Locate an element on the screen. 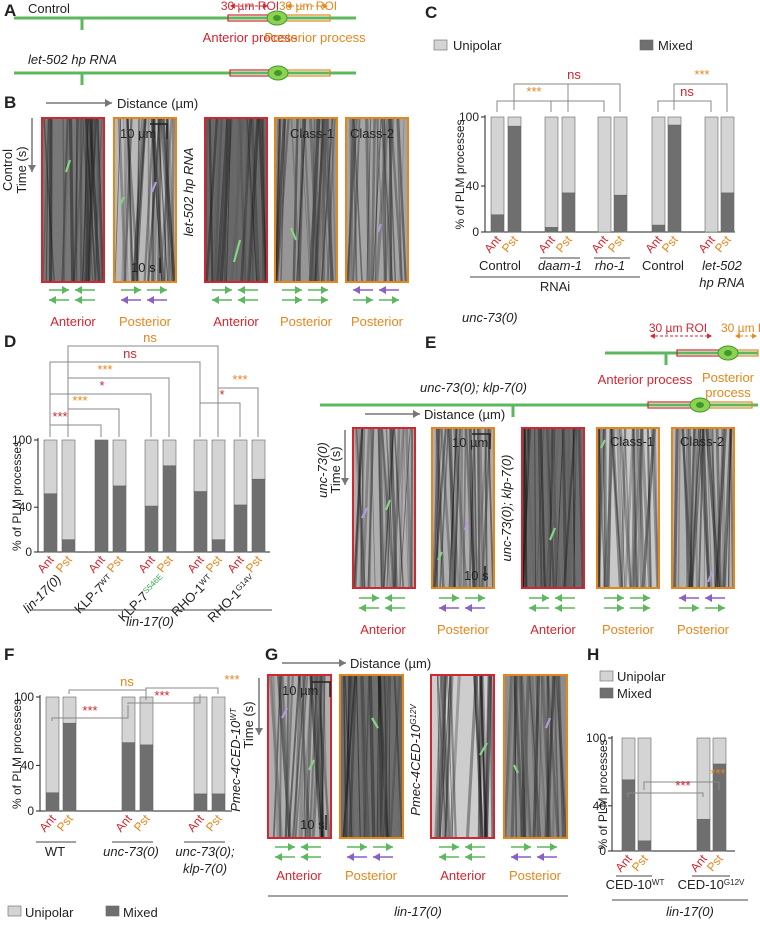 This screenshot has width=760, height=934. label: unc-73(0) is located at coordinates (490, 317).